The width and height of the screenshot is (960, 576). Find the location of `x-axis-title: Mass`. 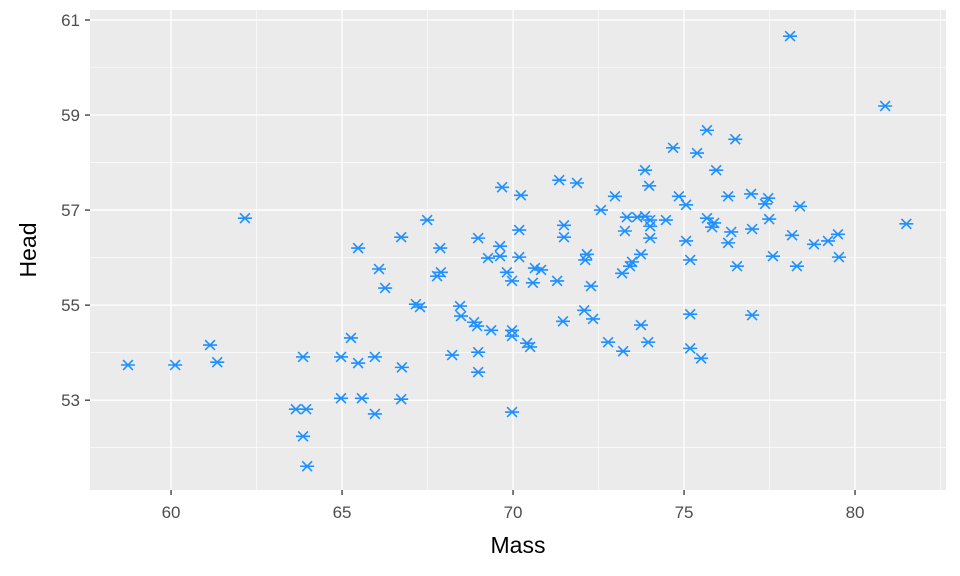

x-axis-title: Mass is located at coordinates (518, 545).